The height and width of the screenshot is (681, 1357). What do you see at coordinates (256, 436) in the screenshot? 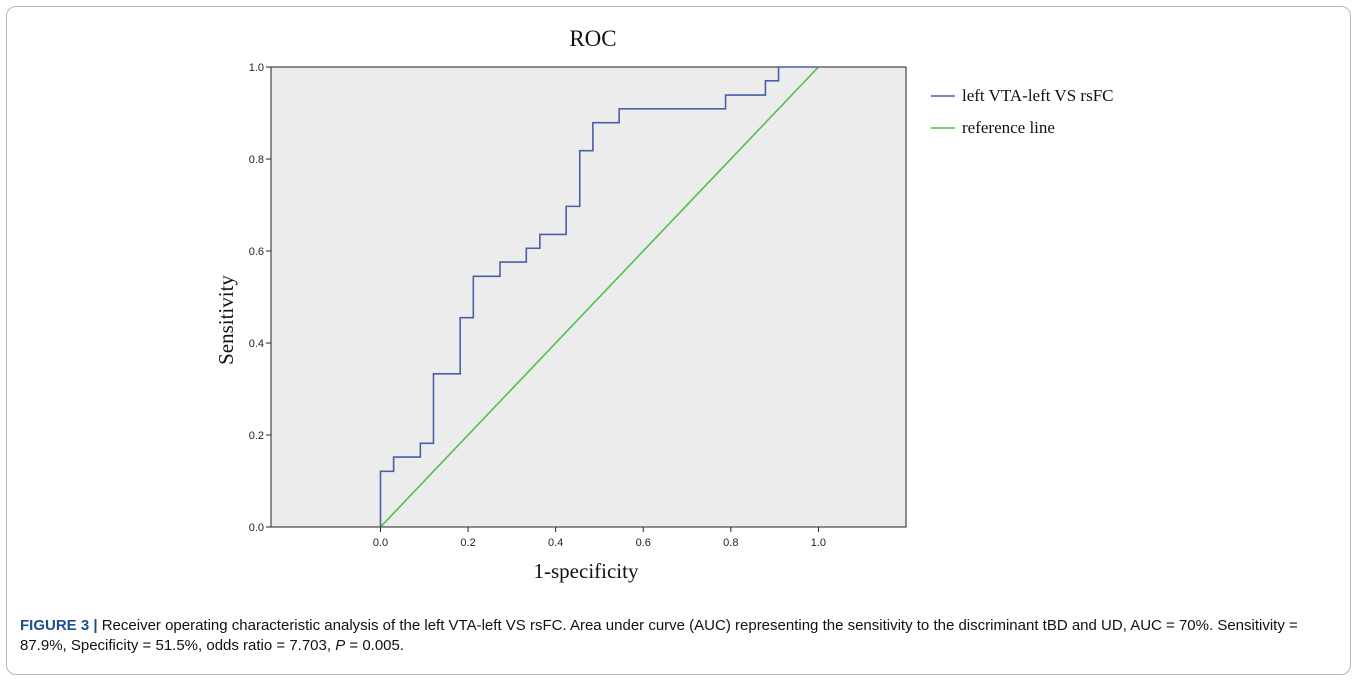
I see `y-tick-label: 0.2` at bounding box center [256, 436].